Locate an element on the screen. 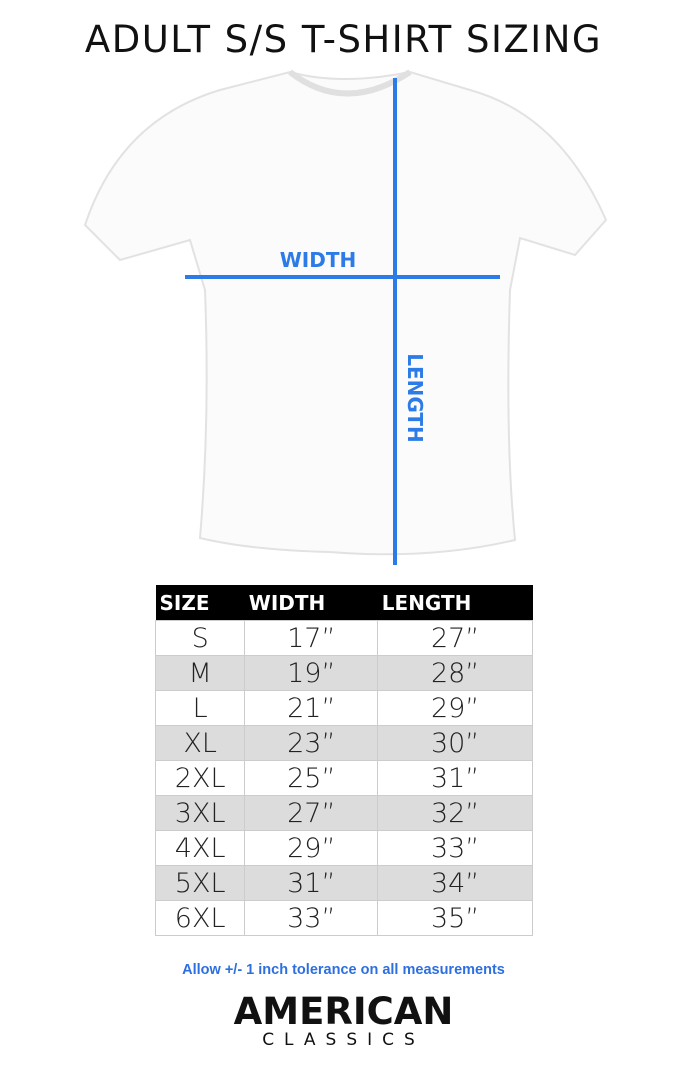  table-row: S 17” 27” is located at coordinates (343, 638).